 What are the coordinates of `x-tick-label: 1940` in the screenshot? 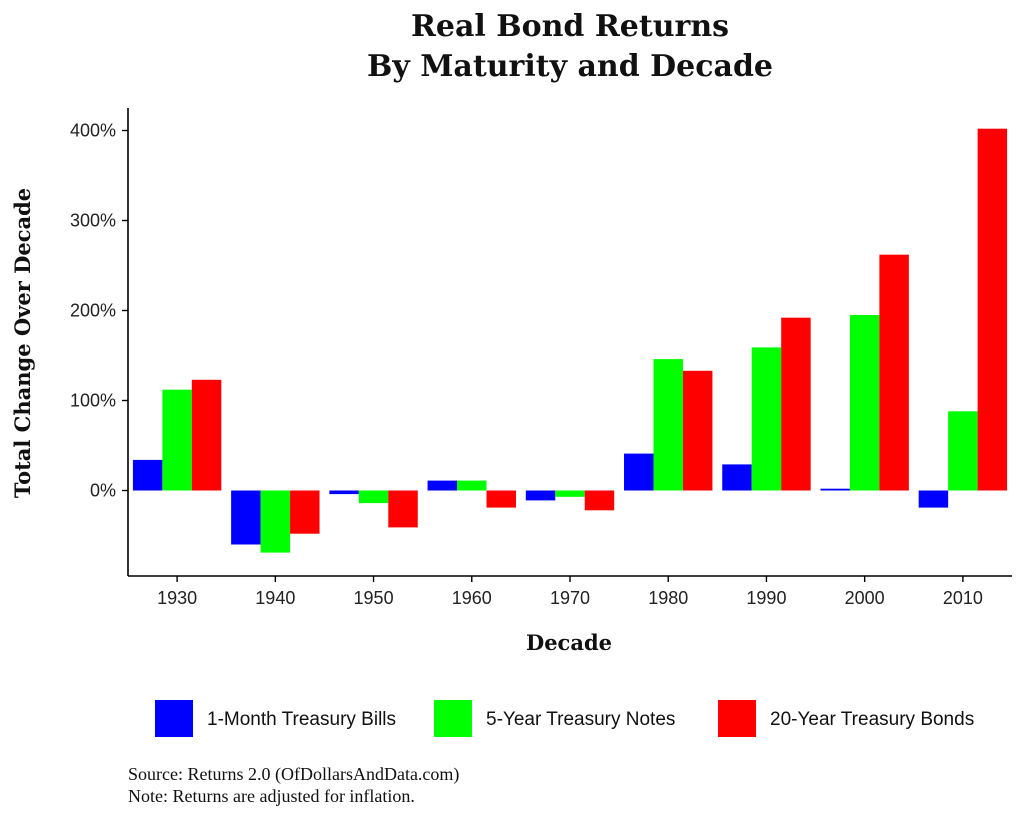 It's located at (275, 598).